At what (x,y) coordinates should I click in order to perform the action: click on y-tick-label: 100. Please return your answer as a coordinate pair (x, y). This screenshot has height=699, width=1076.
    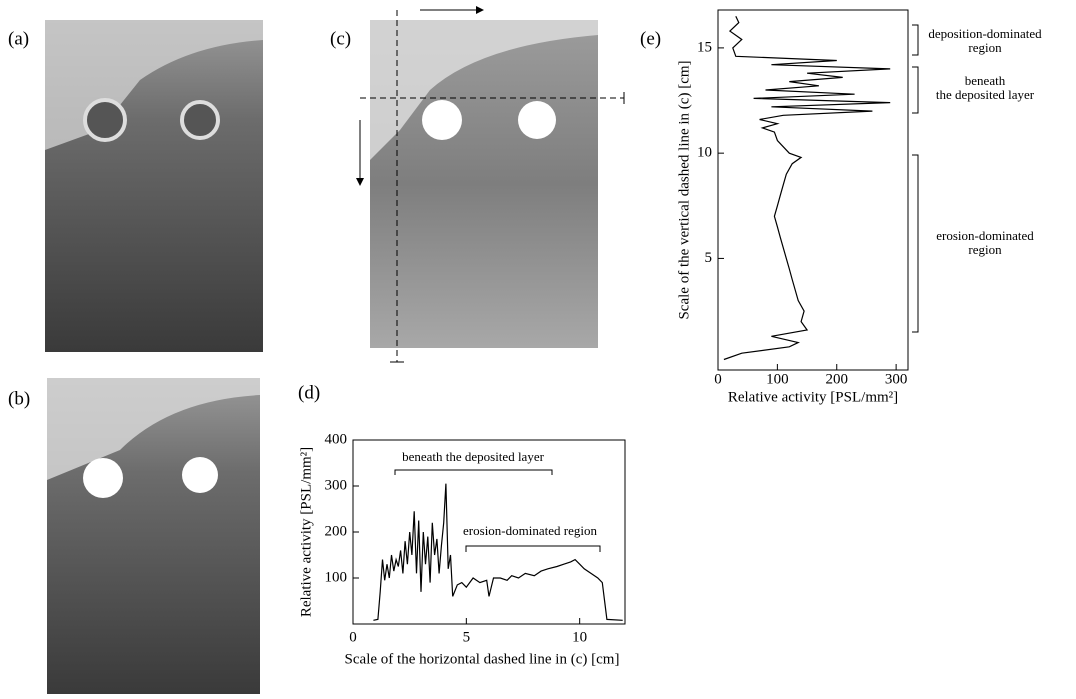
    Looking at the image, I should click on (336, 577).